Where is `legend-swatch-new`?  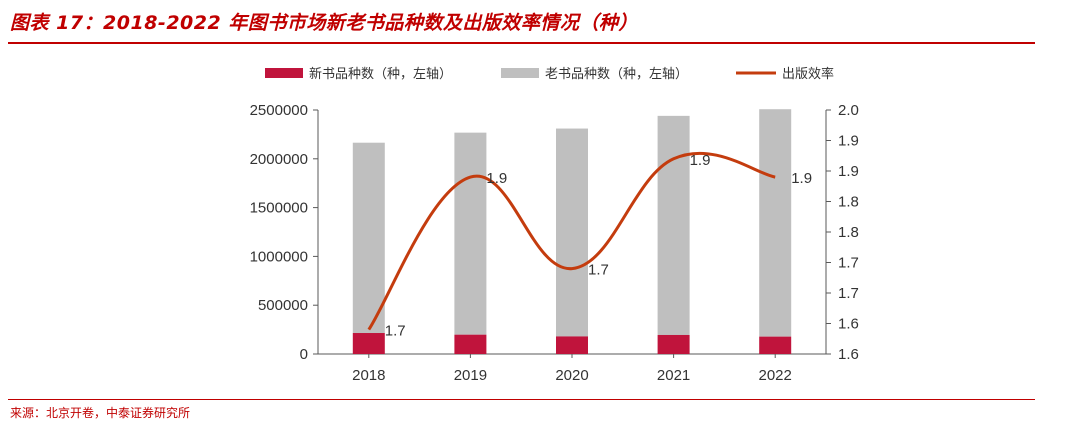
legend-swatch-new is located at coordinates (284, 73).